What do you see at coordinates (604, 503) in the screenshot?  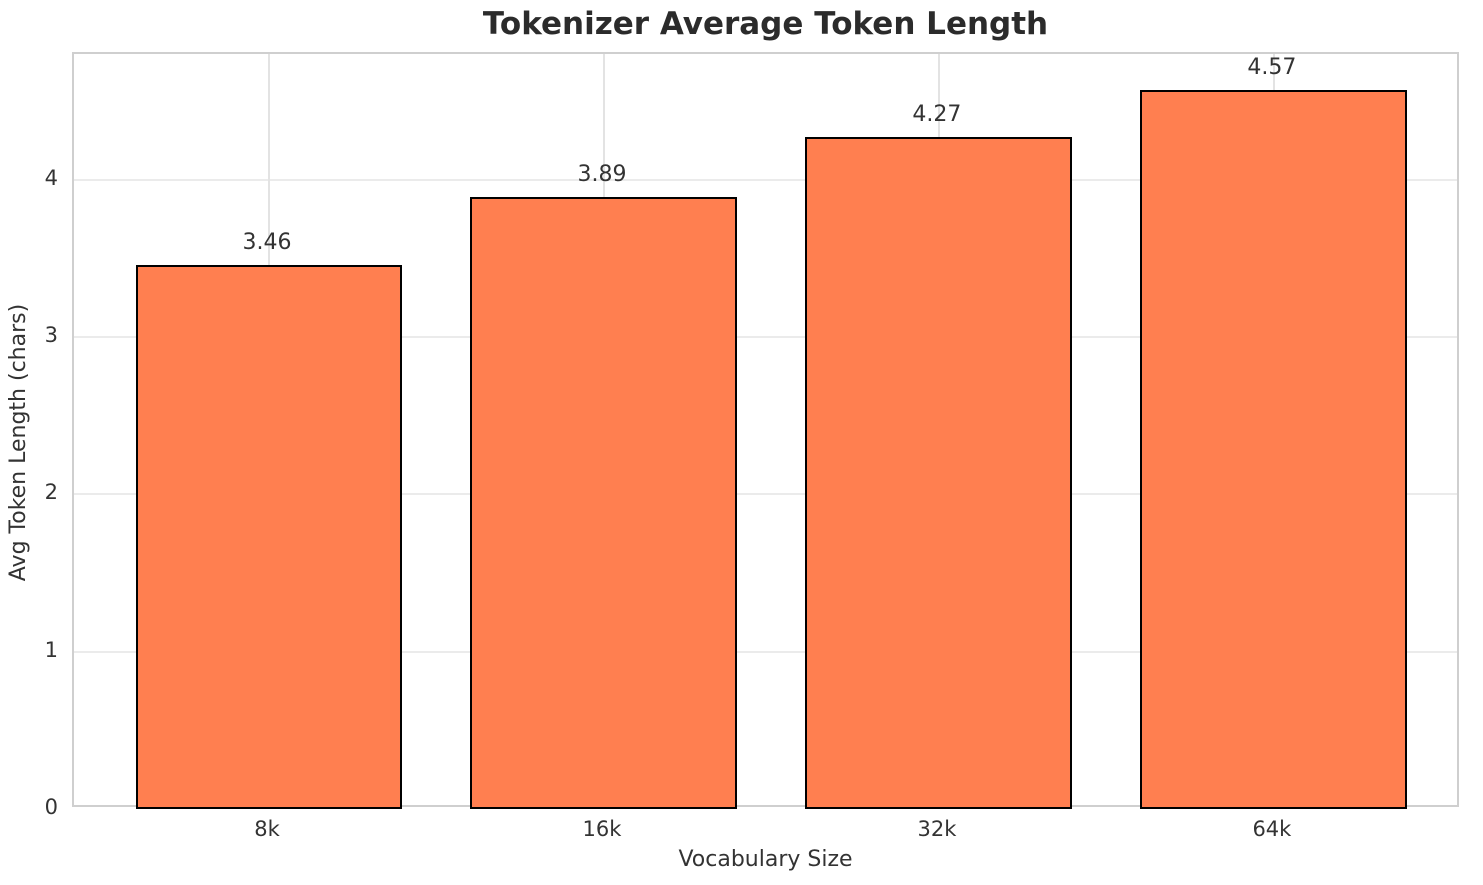 I see `bar-16k` at bounding box center [604, 503].